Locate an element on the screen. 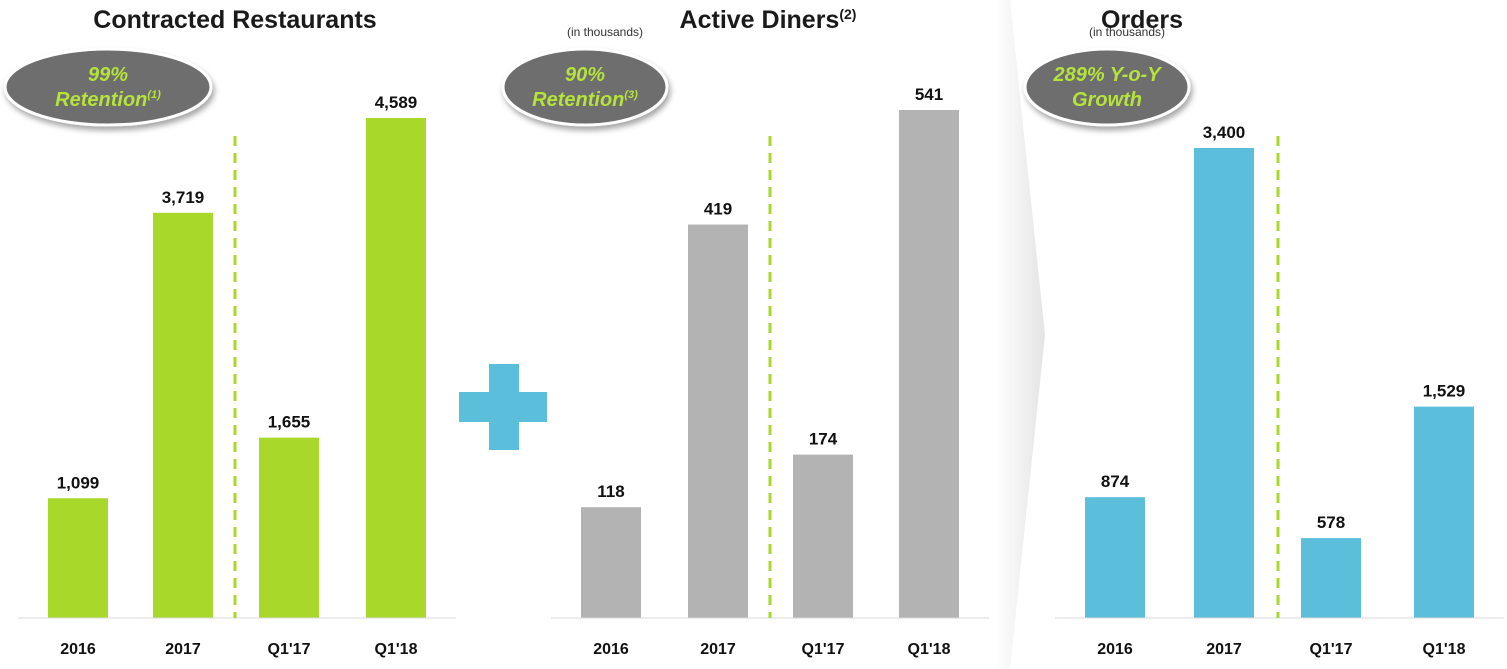 This screenshot has height=669, width=1507. chart-title: Active Diners(2) is located at coordinates (768, 20).